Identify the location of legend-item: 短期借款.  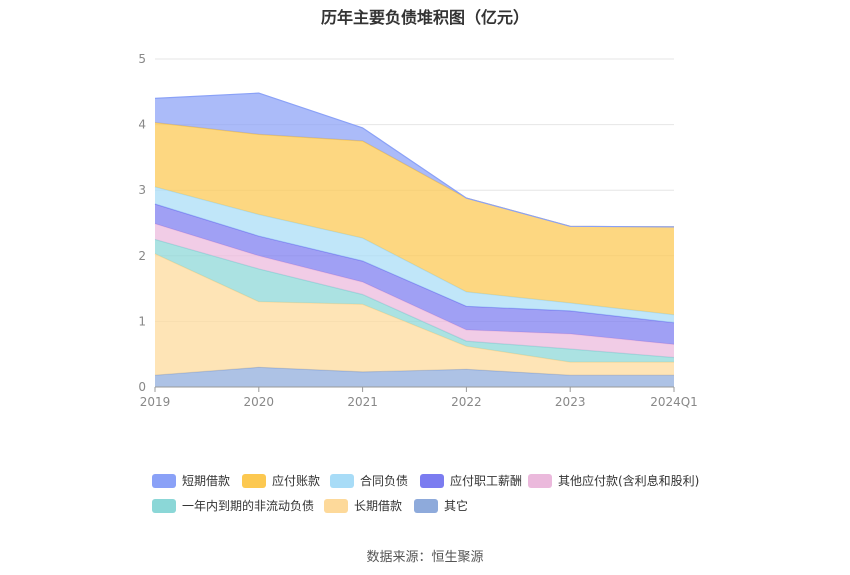
(191, 480).